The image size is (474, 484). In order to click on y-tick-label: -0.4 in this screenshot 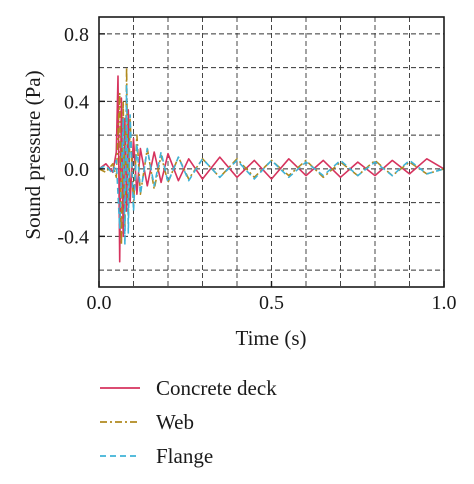, I will do `click(73, 237)`.